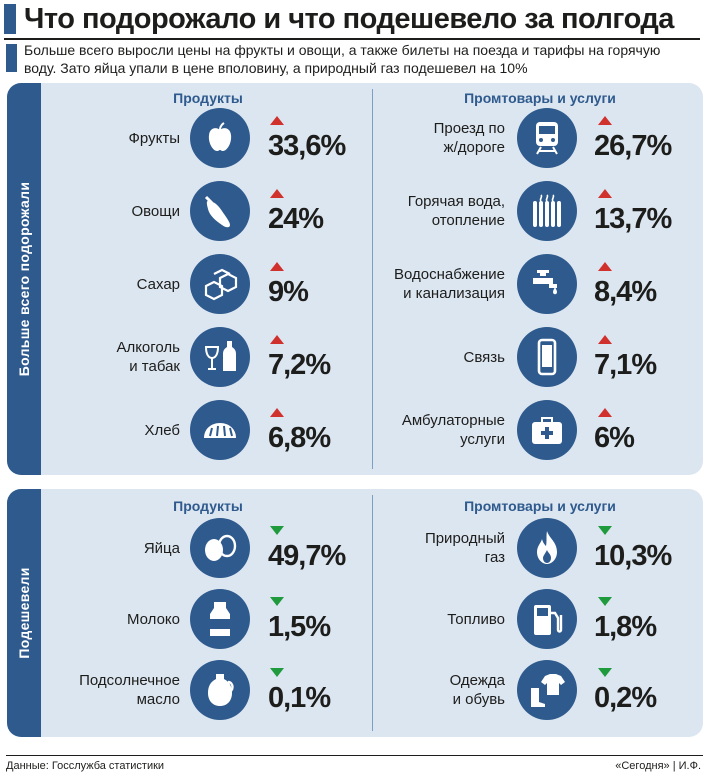 The image size is (709, 777). What do you see at coordinates (352, 39) in the screenshot?
I see `title-rule` at bounding box center [352, 39].